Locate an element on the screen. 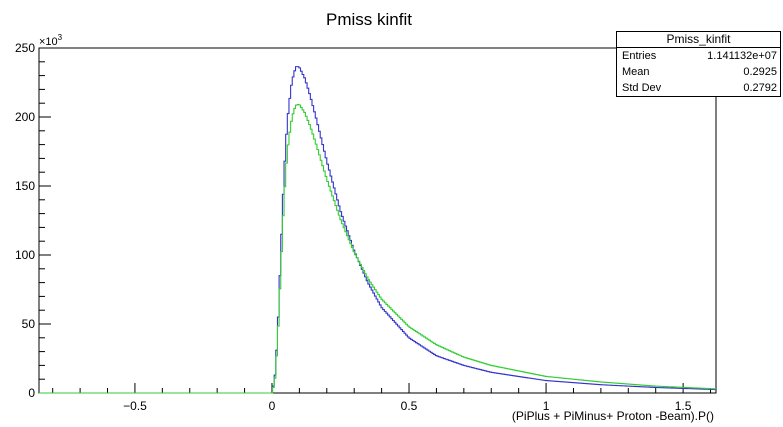 The height and width of the screenshot is (427, 783). svg-text: ×10³ is located at coordinates (51, 40).